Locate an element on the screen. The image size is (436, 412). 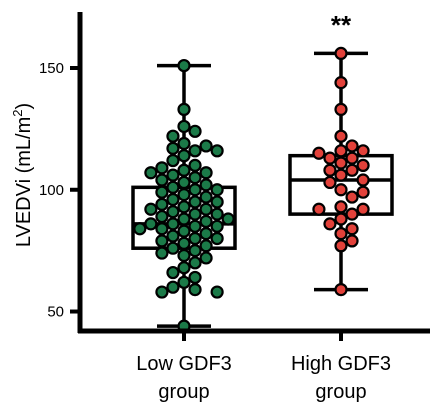
x-tick-label-line1: High GDF3 is located at coordinates (341, 364).